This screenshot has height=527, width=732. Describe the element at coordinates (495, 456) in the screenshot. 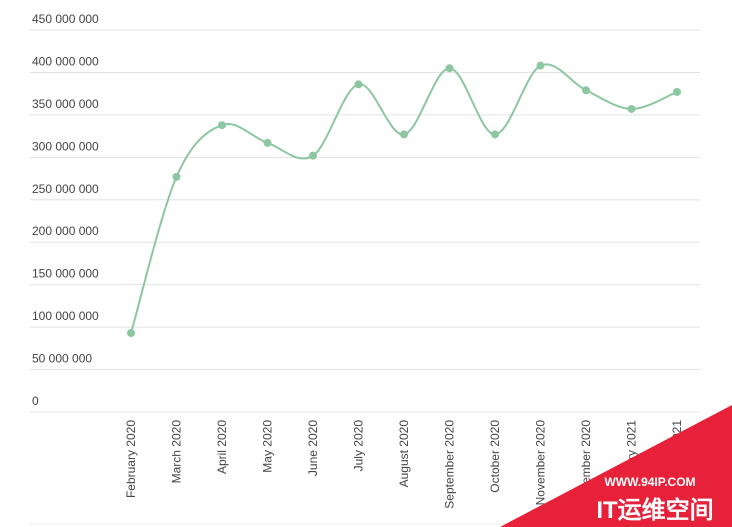

I see `x-tick-label: October 2020` at that location.